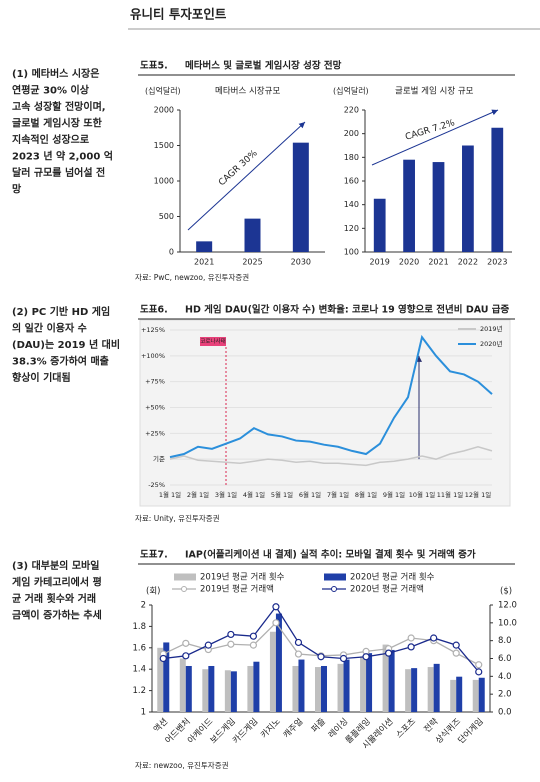 This screenshot has width=540, height=782. Describe the element at coordinates (160, 725) in the screenshot. I see `x-tick-label: 액션` at that location.